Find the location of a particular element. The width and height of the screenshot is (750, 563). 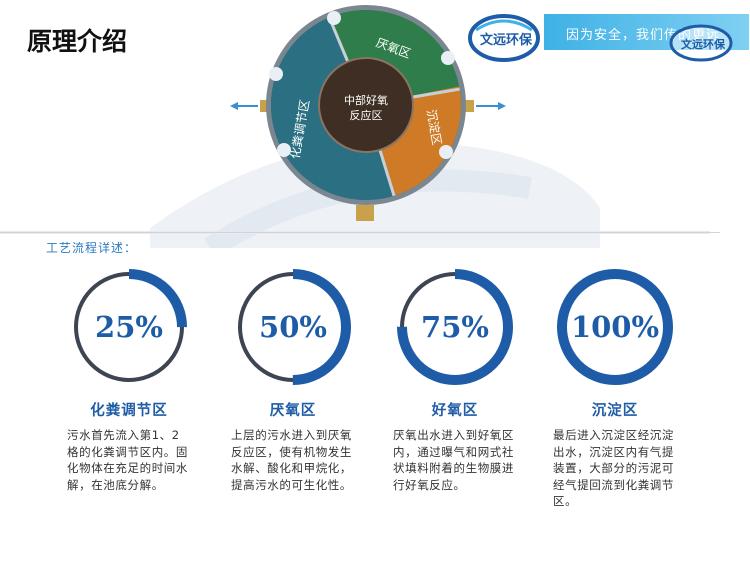

progress-ring: 75% is located at coordinates (455, 327).